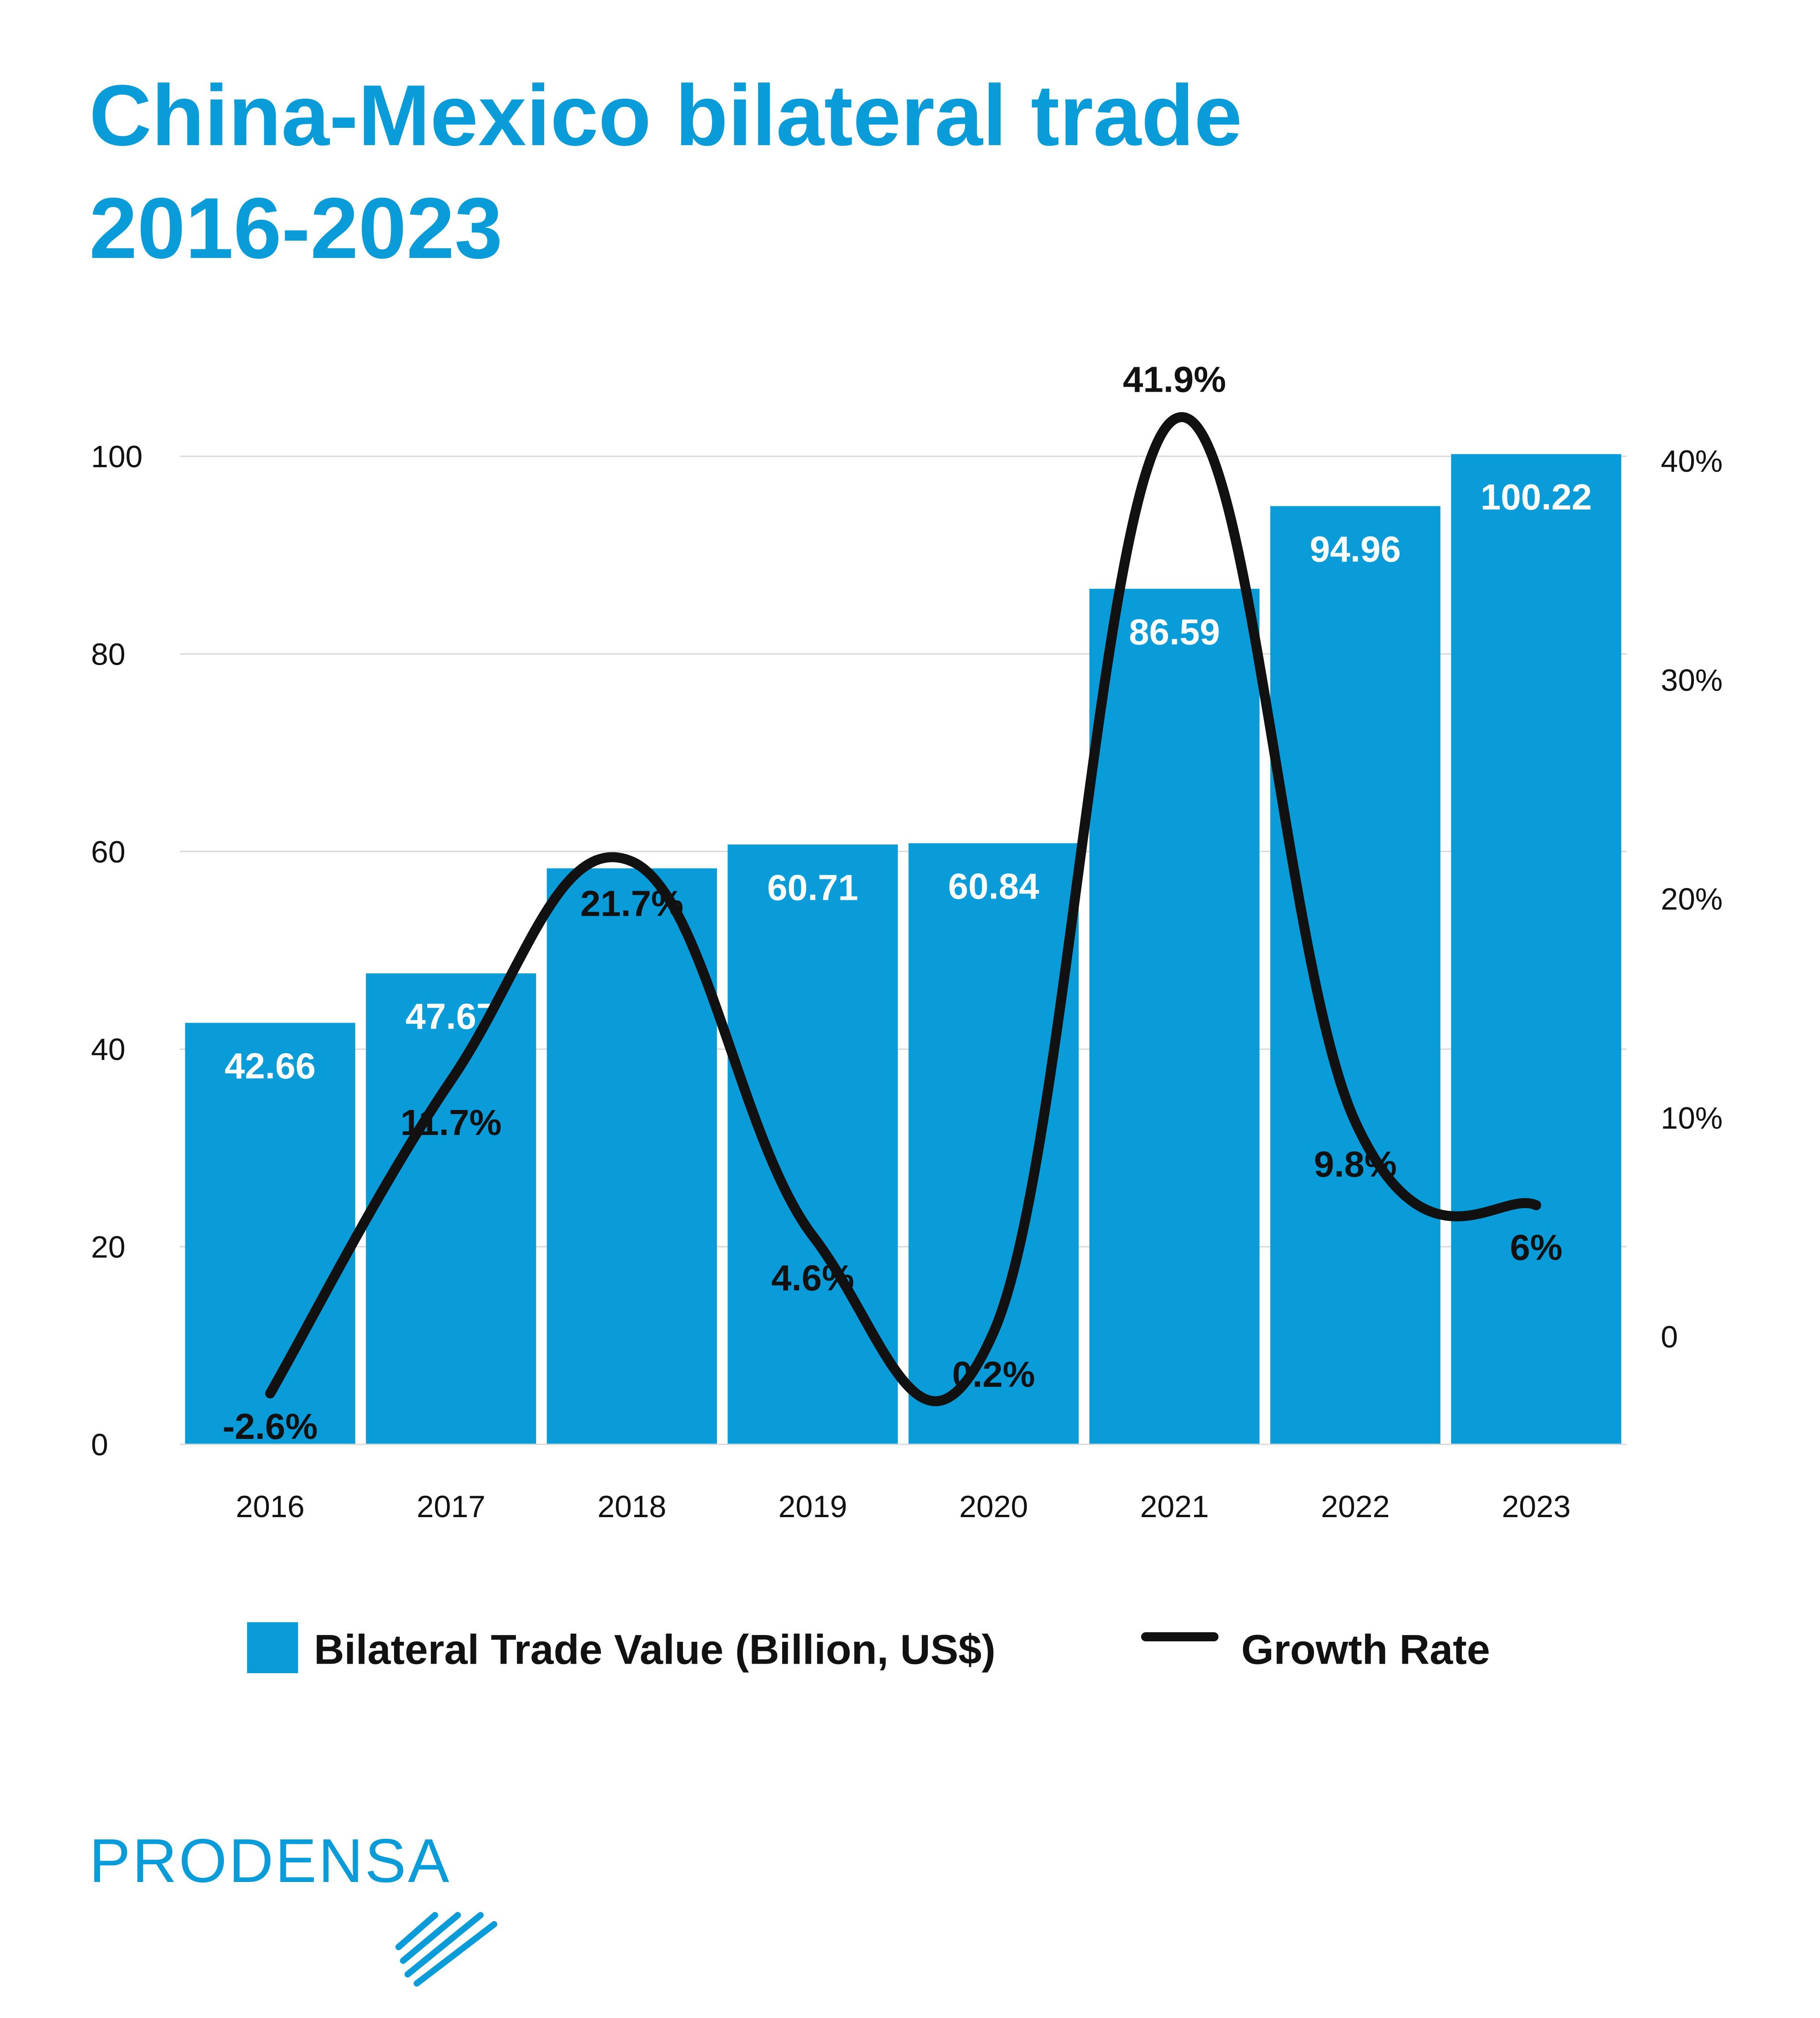  I want to click on bar-2022, so click(1355, 975).